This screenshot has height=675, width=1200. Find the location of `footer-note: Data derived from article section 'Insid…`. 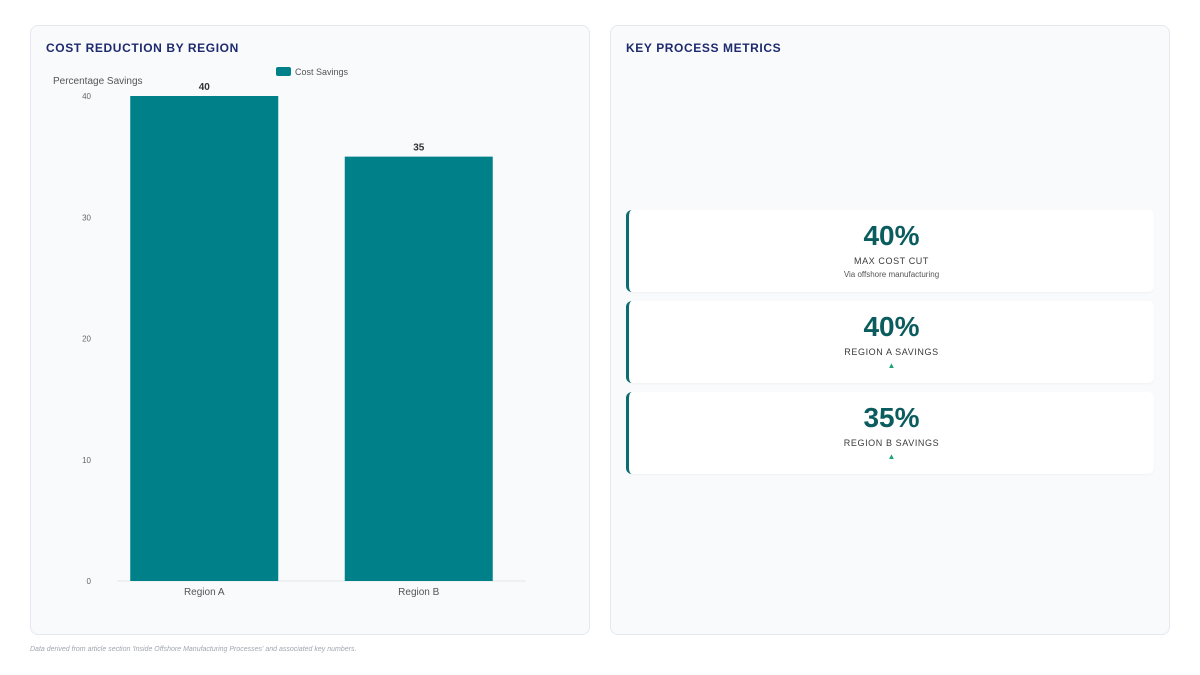

footer-note: Data derived from article section 'Insid… is located at coordinates (193, 649).